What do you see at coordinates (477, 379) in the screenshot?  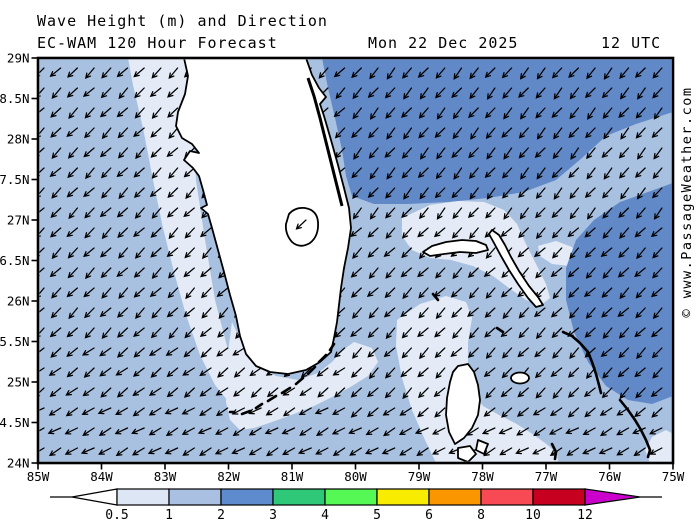 I see `pale-great-bahama-bank` at bounding box center [477, 379].